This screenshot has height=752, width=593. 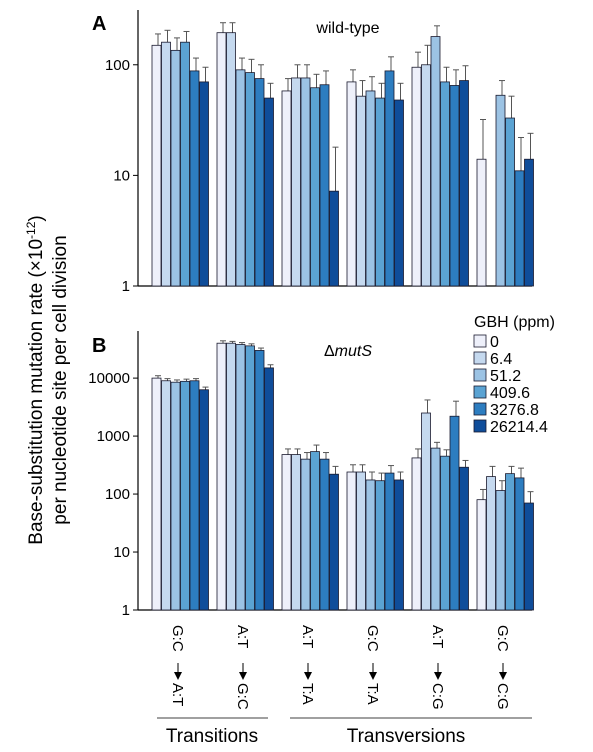 What do you see at coordinates (372, 665) in the screenshot?
I see `x-category-label: G:C T:A` at bounding box center [372, 665].